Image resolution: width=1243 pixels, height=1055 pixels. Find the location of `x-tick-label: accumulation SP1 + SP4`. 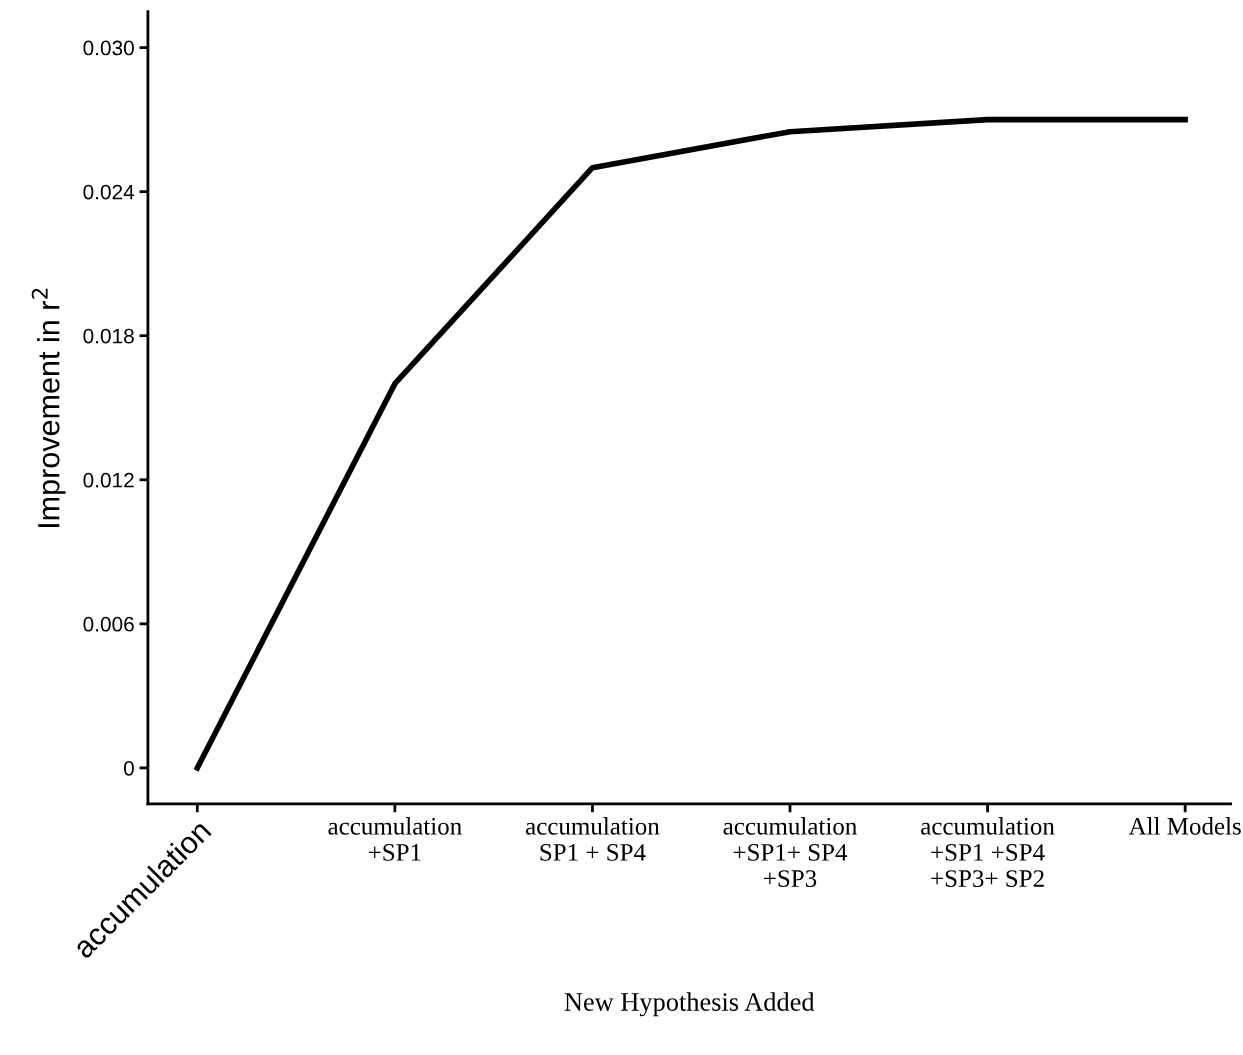

x-tick-label: accumulation SP1 + SP4 is located at coordinates (592, 839).